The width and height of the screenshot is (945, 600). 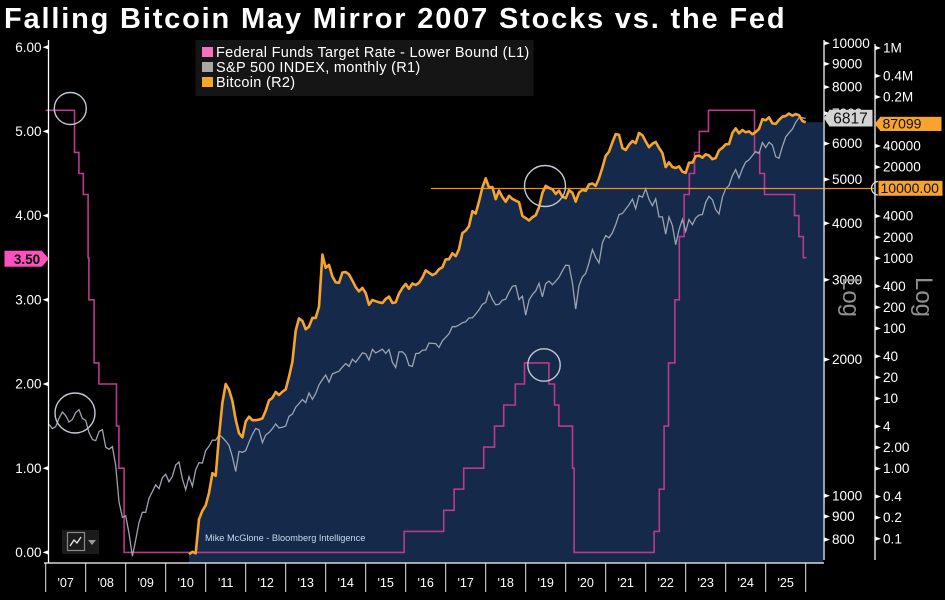 What do you see at coordinates (145, 583) in the screenshot?
I see `svg-text: '09` at bounding box center [145, 583].